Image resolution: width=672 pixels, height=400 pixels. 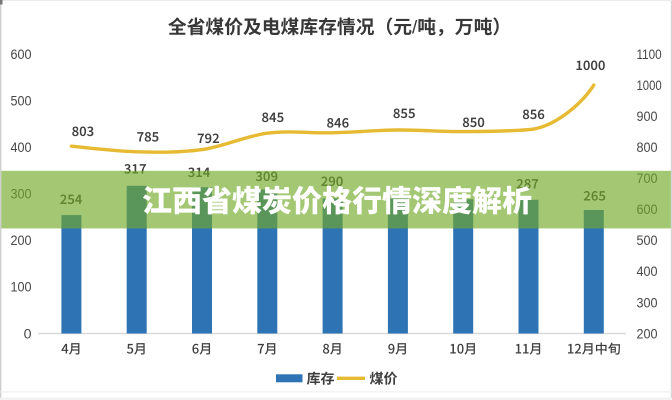 I want to click on svg-text: 江西省煤炭价格行情深度解析, so click(x=337, y=199).